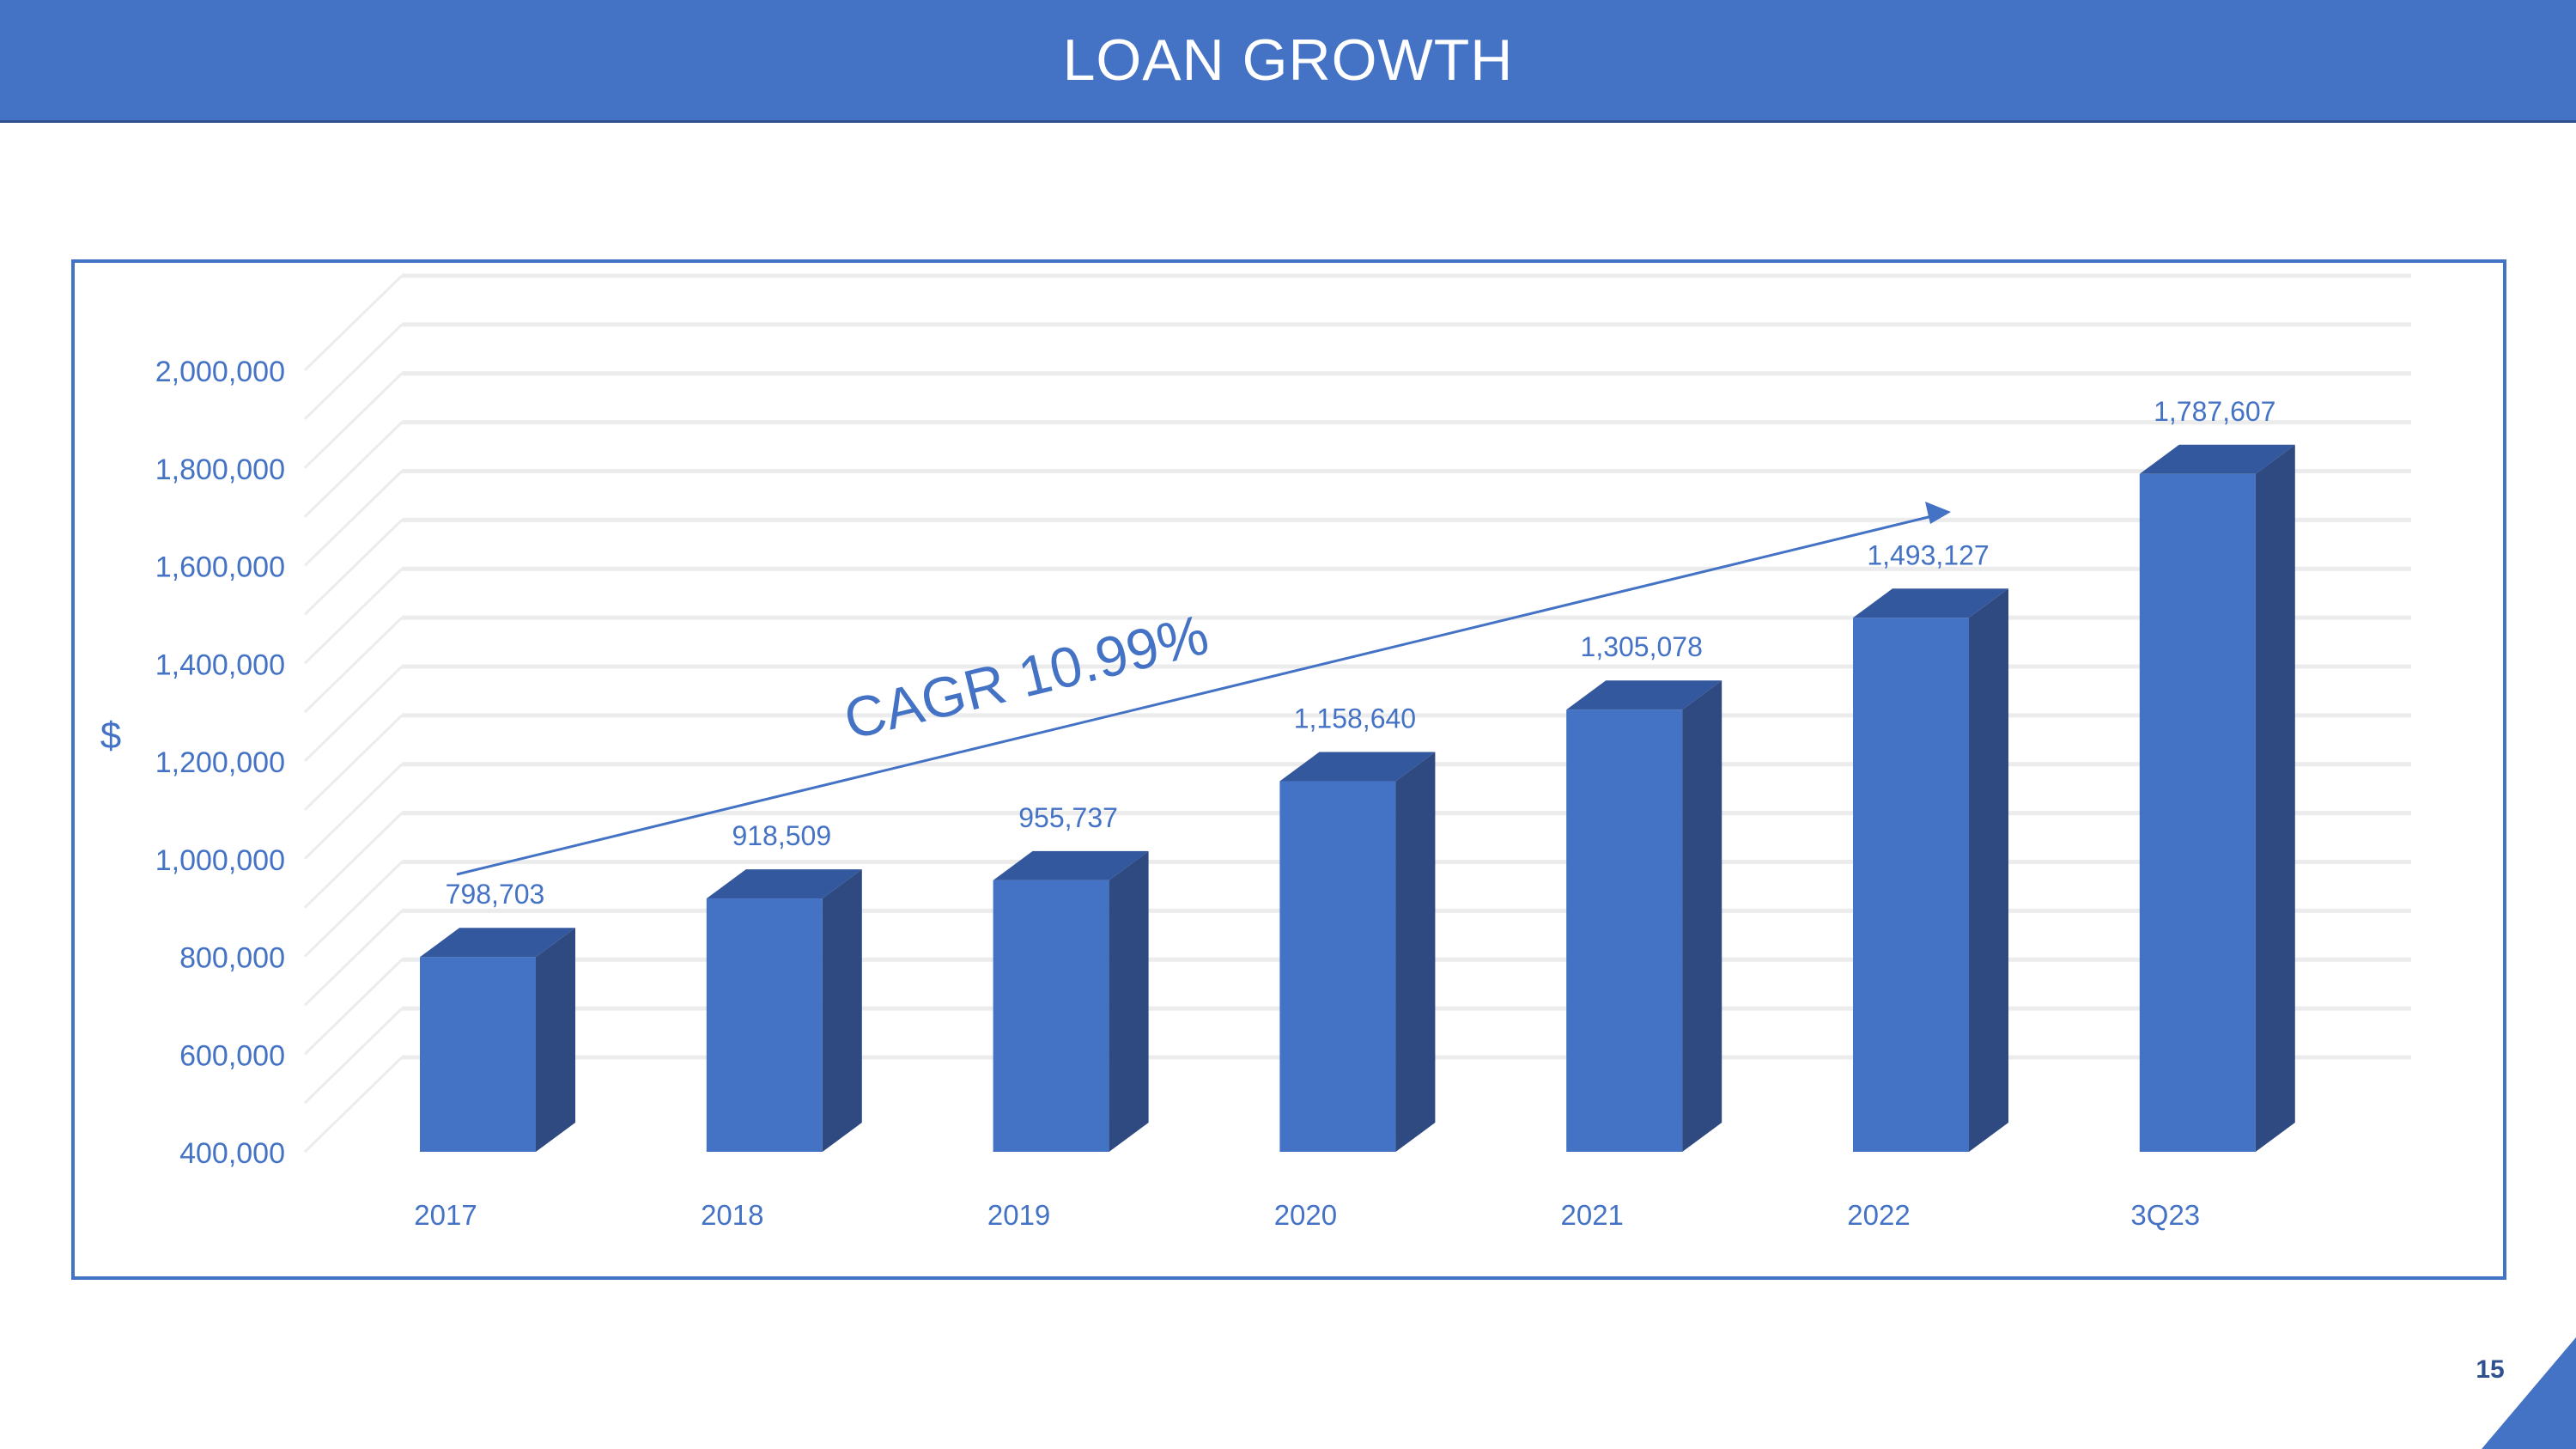 This screenshot has width=2576, height=1449. Describe the element at coordinates (1928, 554) in the screenshot. I see `data-label: 1,493,127` at that location.